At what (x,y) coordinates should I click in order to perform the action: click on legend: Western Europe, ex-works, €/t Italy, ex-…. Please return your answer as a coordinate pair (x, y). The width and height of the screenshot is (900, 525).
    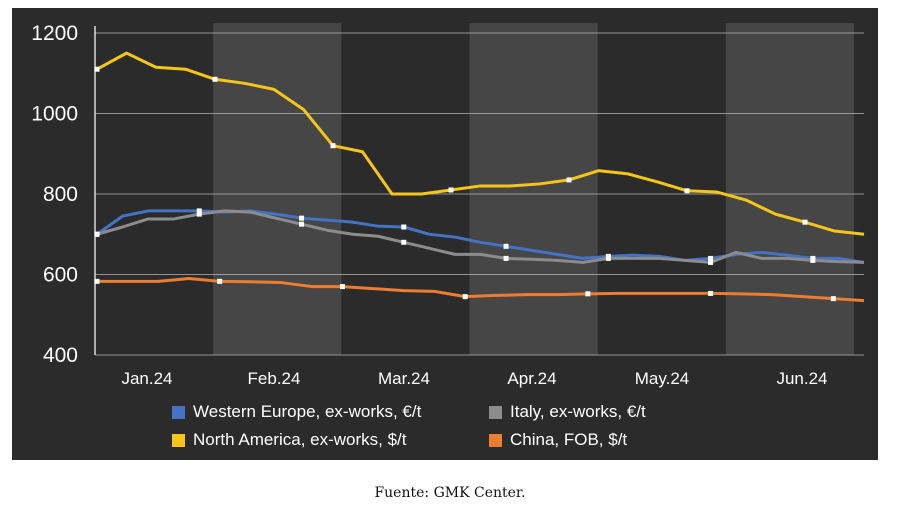
    Looking at the image, I should click on (445, 430).